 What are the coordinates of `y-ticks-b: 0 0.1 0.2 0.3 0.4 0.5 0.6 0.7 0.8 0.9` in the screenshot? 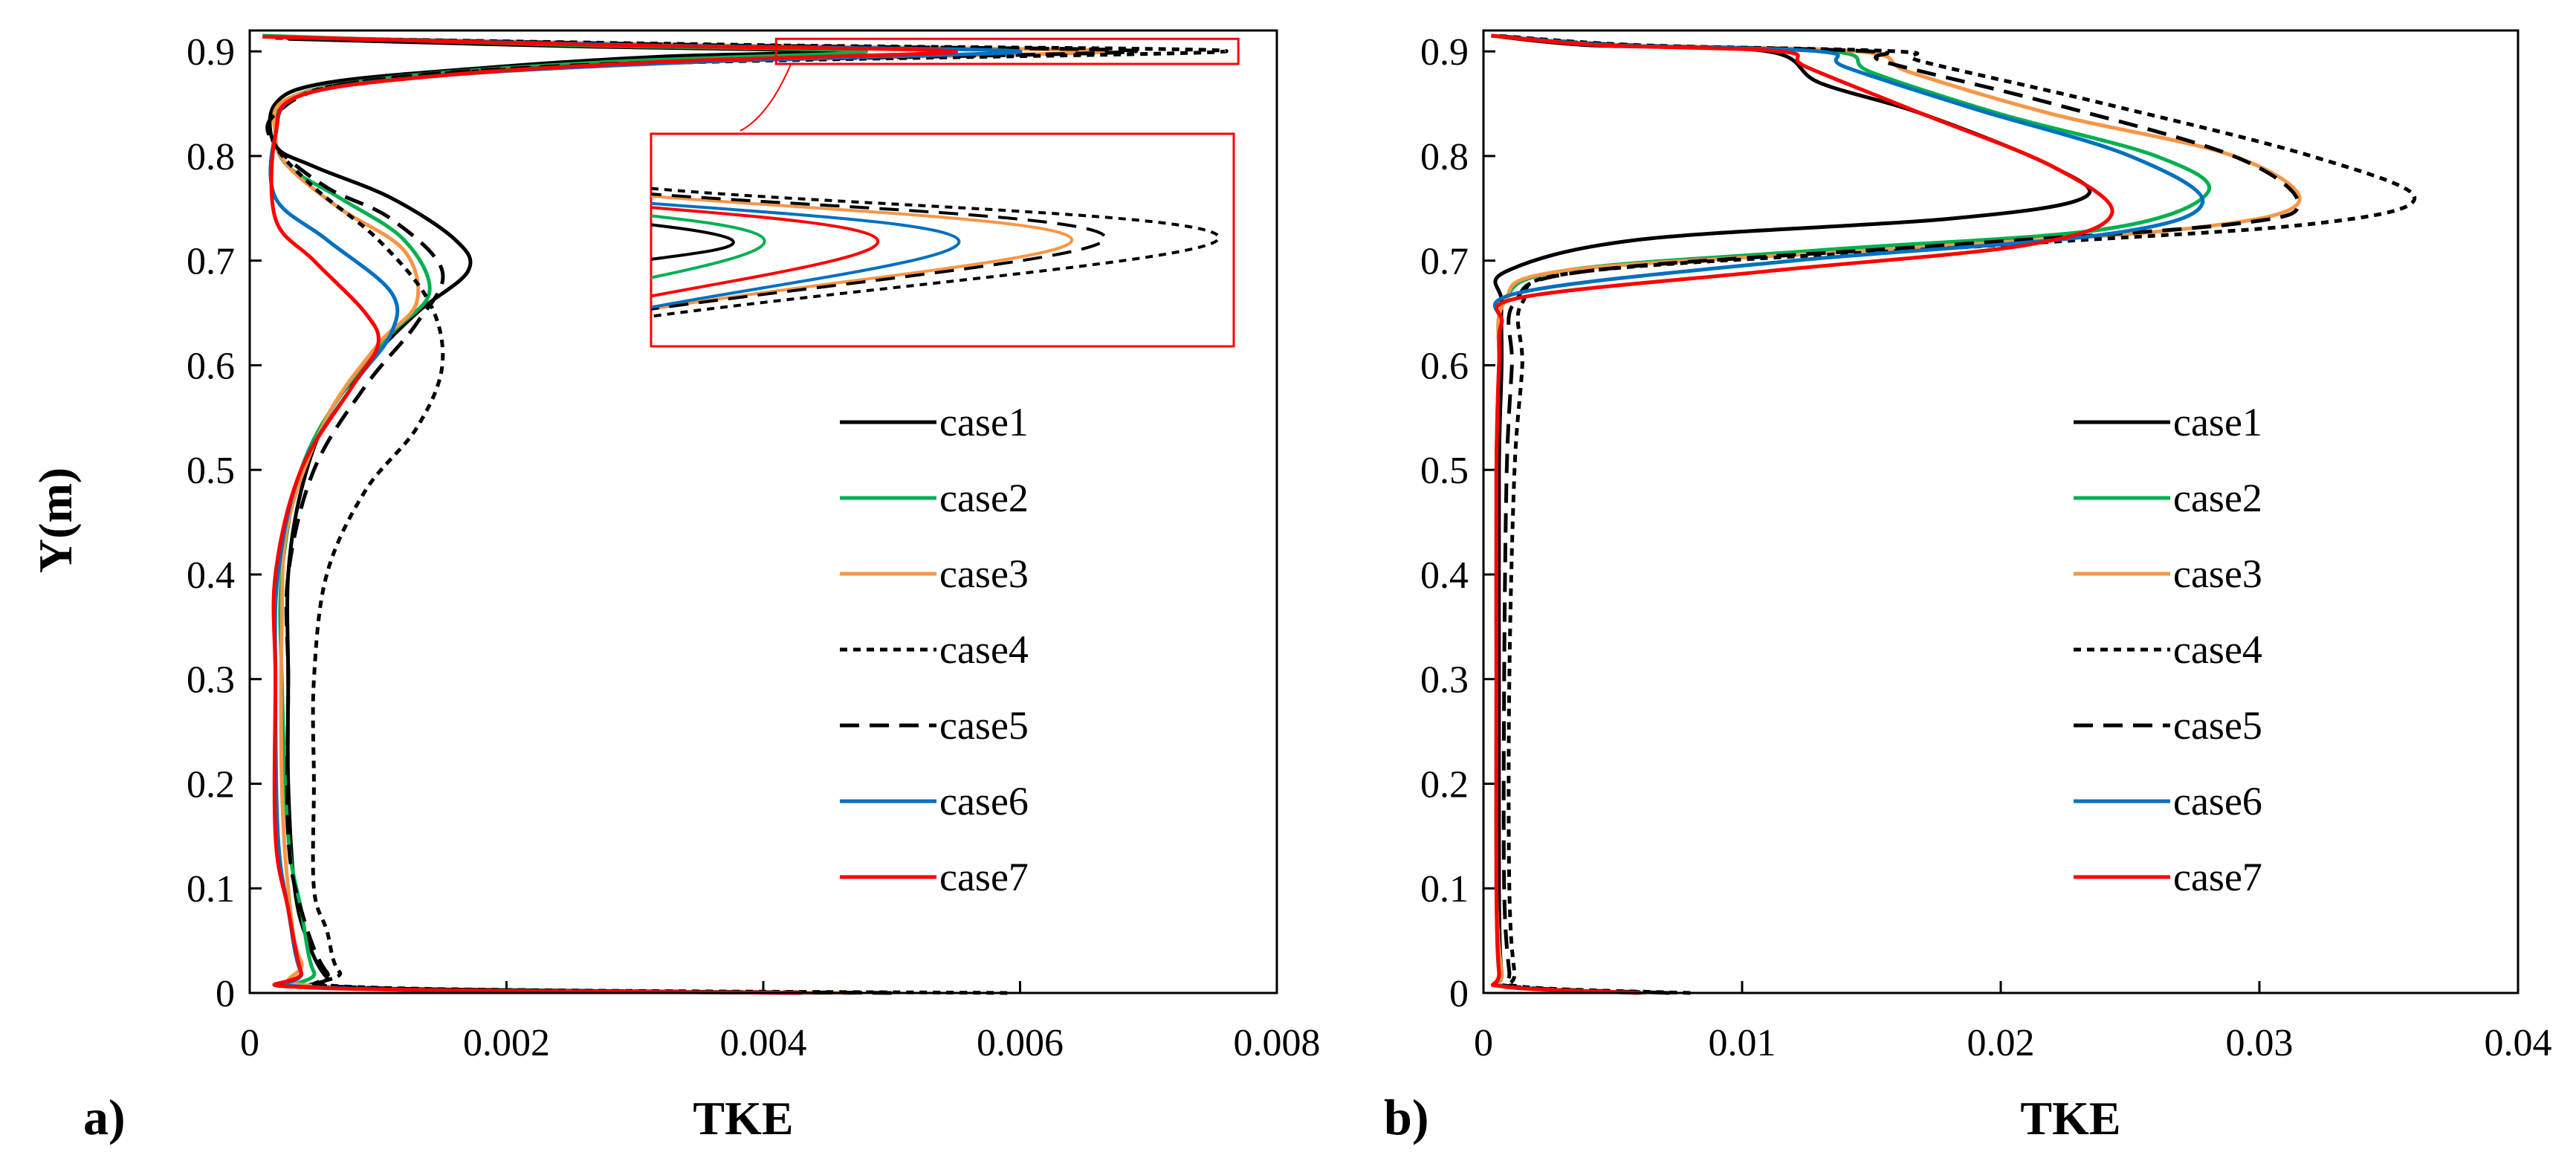 It's located at (1457, 523).